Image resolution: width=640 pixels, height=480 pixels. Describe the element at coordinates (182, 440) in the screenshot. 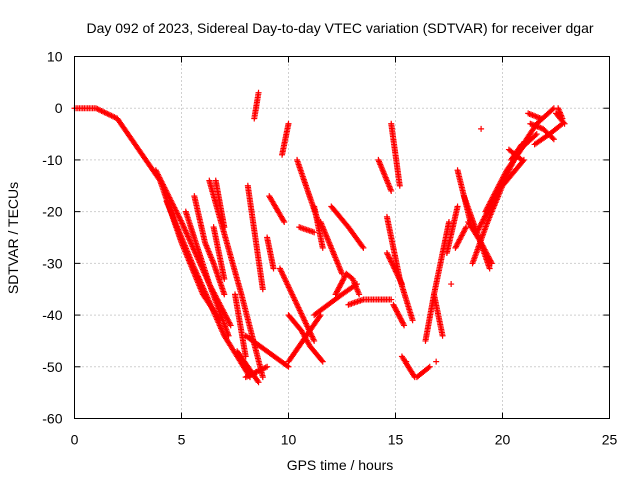

I see `x-tick-label: 5` at that location.